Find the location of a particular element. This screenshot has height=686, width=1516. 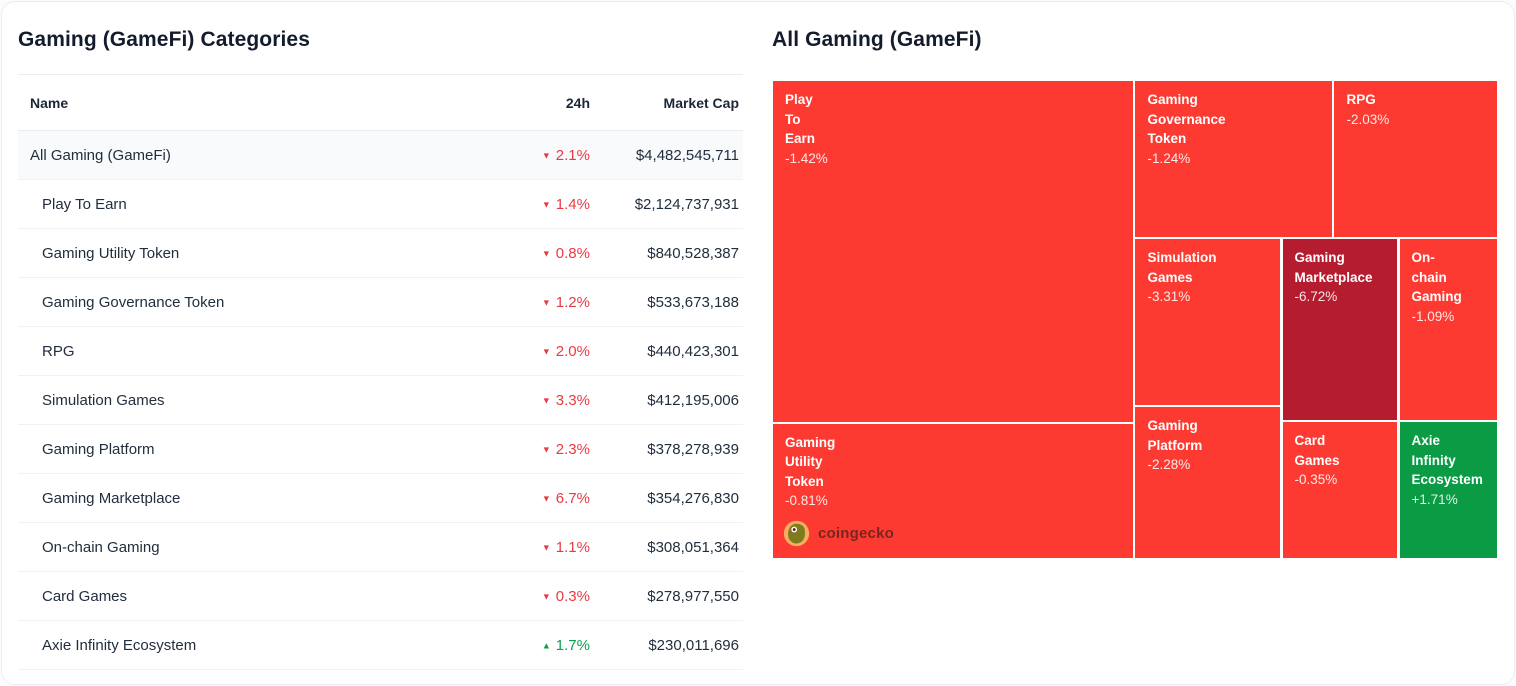

tile-name: RPG is located at coordinates (1361, 99).